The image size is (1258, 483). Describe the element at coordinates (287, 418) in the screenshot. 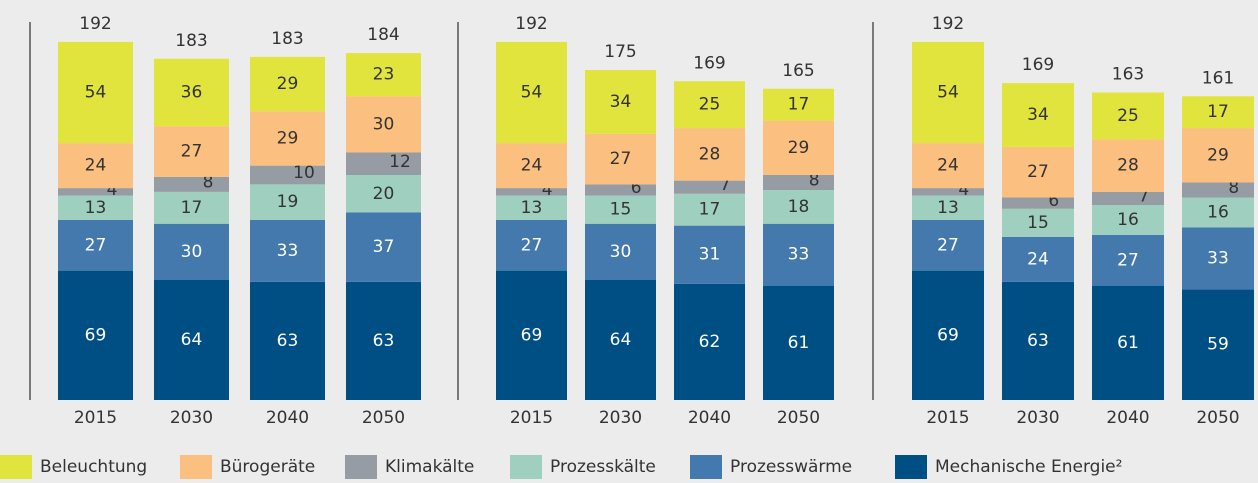

I see `x-tick-label: 2040` at that location.